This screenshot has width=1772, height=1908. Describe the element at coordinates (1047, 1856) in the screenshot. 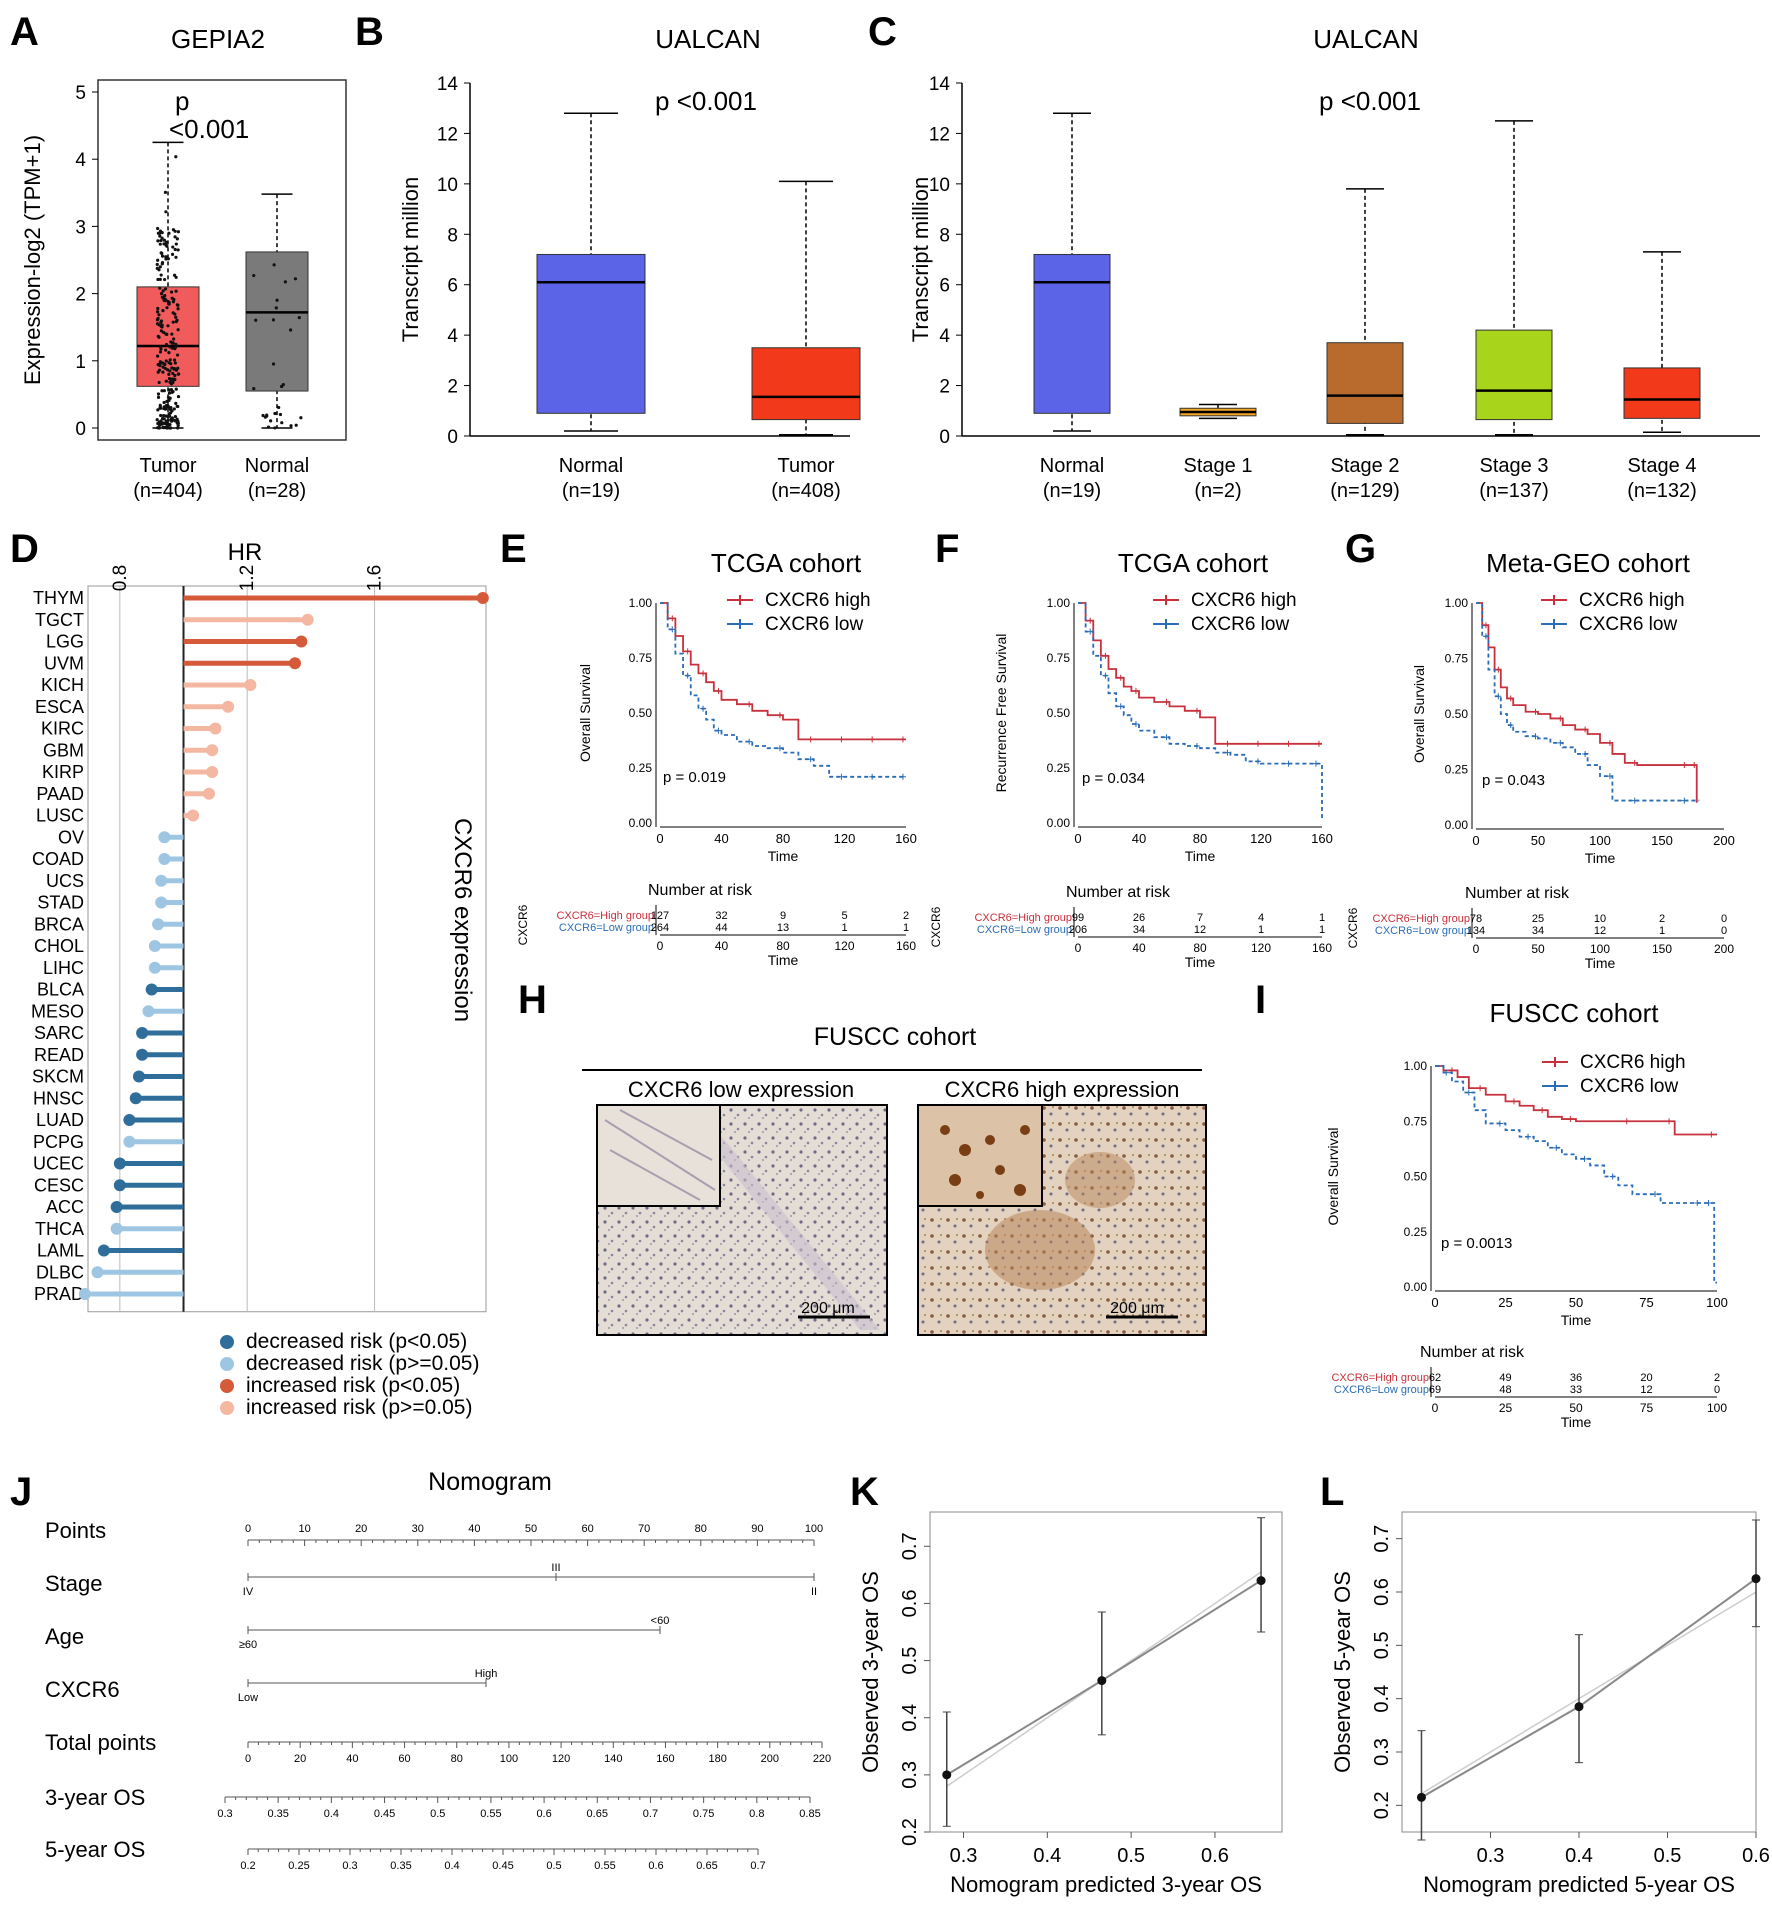

I see `x-tick-label: 0.4` at that location.